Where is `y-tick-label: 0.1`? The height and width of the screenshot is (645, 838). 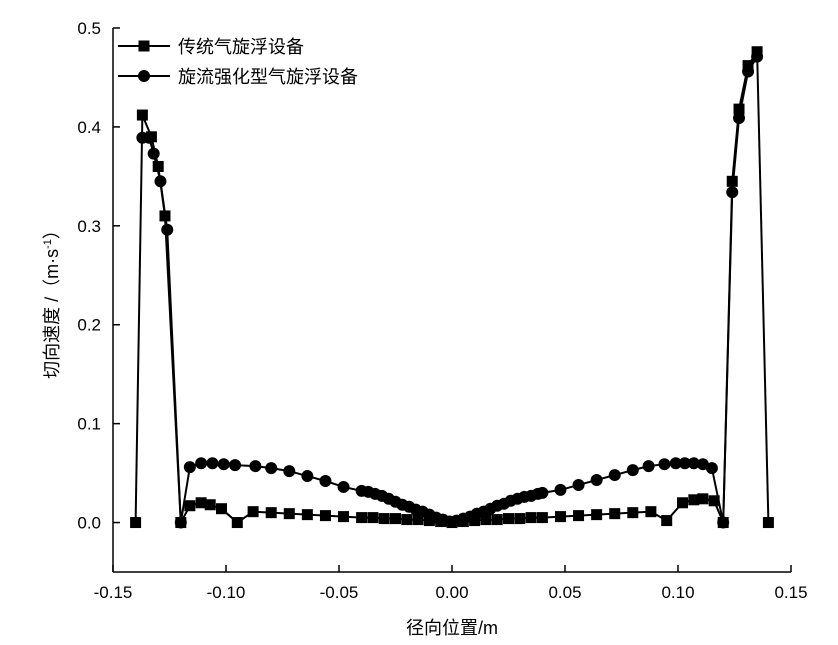
y-tick-label: 0.1 is located at coordinates (89, 424).